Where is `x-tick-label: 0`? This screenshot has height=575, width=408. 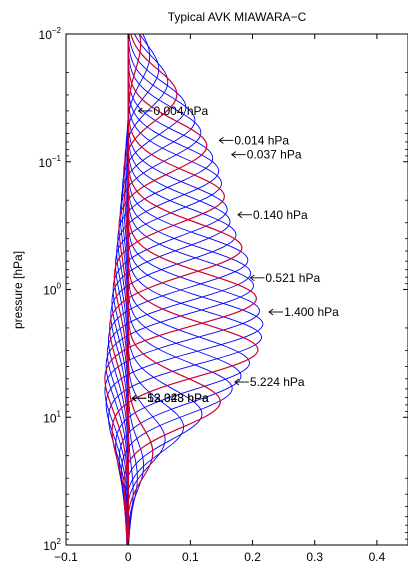
x-tick-label: 0 is located at coordinates (128, 557).